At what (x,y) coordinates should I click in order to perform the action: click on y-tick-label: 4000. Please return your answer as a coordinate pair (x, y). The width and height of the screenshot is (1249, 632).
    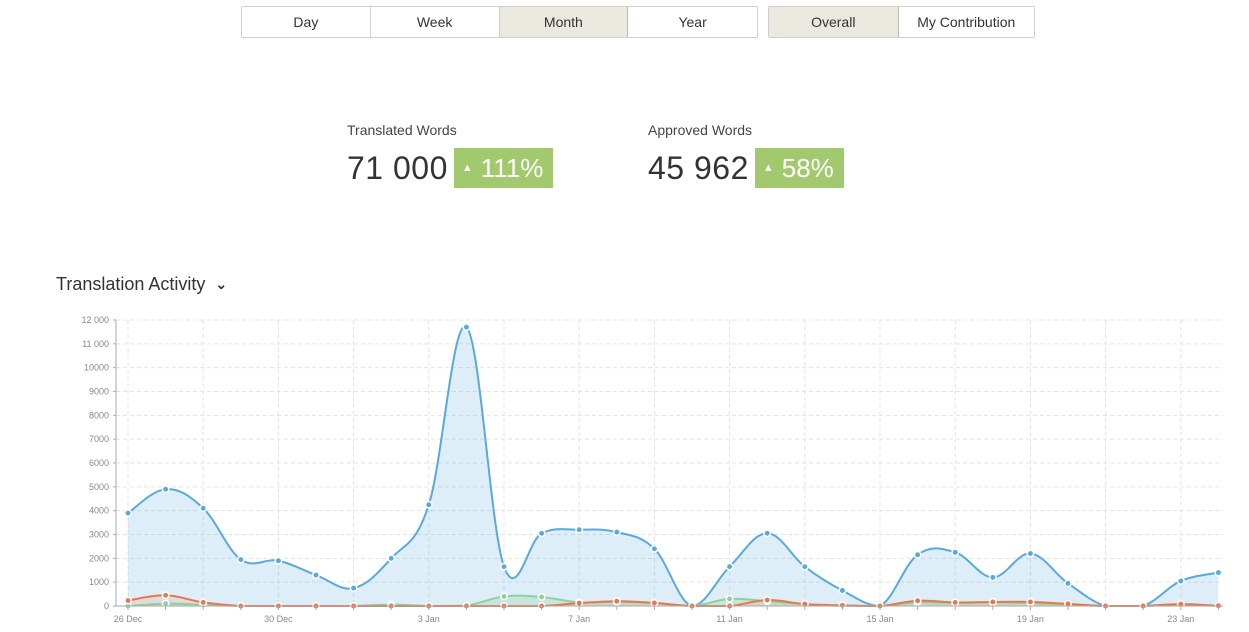
    Looking at the image, I should click on (99, 511).